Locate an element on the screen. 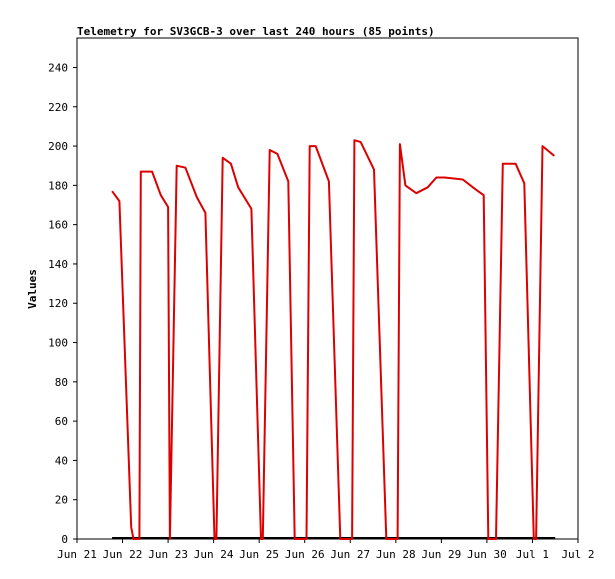  y-tick-label: 120 is located at coordinates (58, 303).